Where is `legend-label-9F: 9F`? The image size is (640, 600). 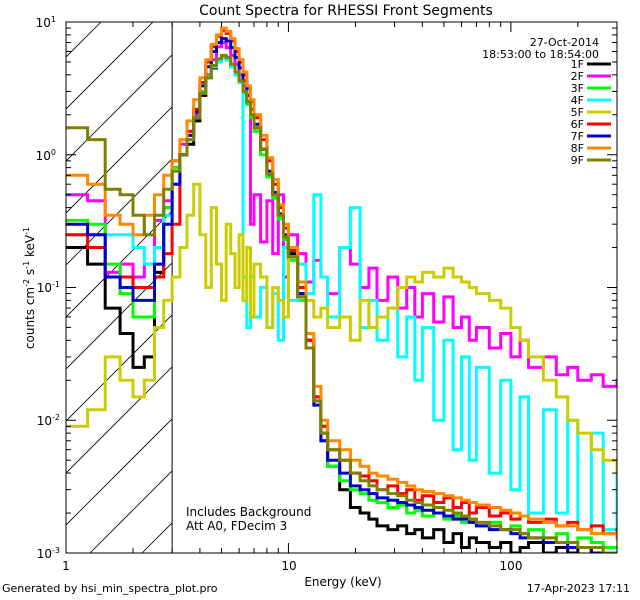 legend-label-9F: 9F is located at coordinates (577, 160).